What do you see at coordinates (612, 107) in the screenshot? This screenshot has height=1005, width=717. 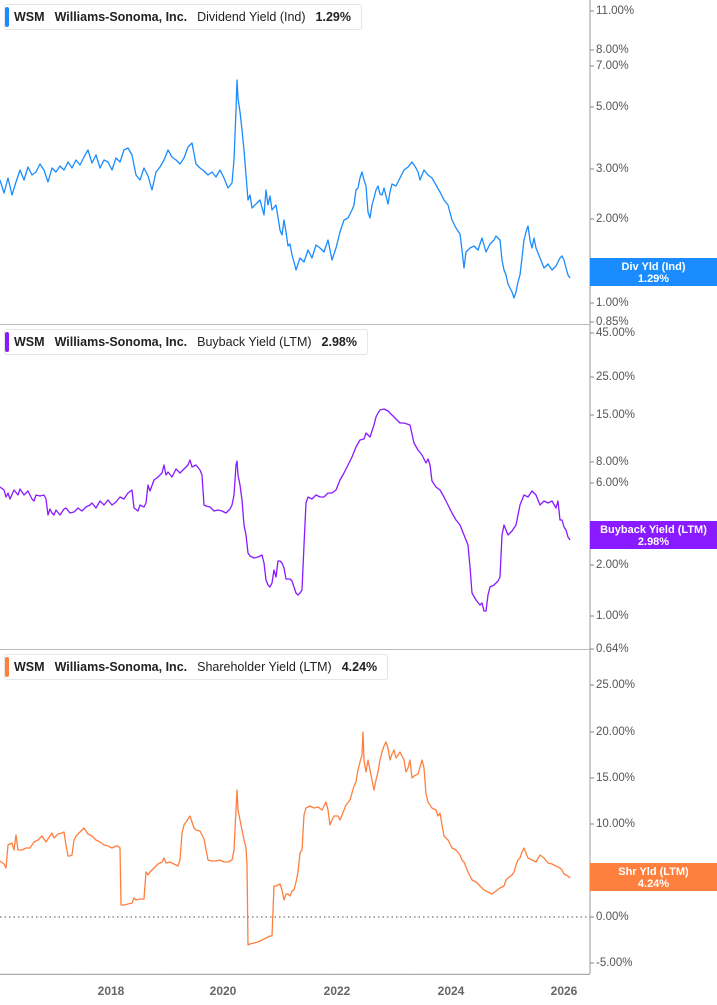 I see `y-tick: 5.00%` at bounding box center [612, 107].